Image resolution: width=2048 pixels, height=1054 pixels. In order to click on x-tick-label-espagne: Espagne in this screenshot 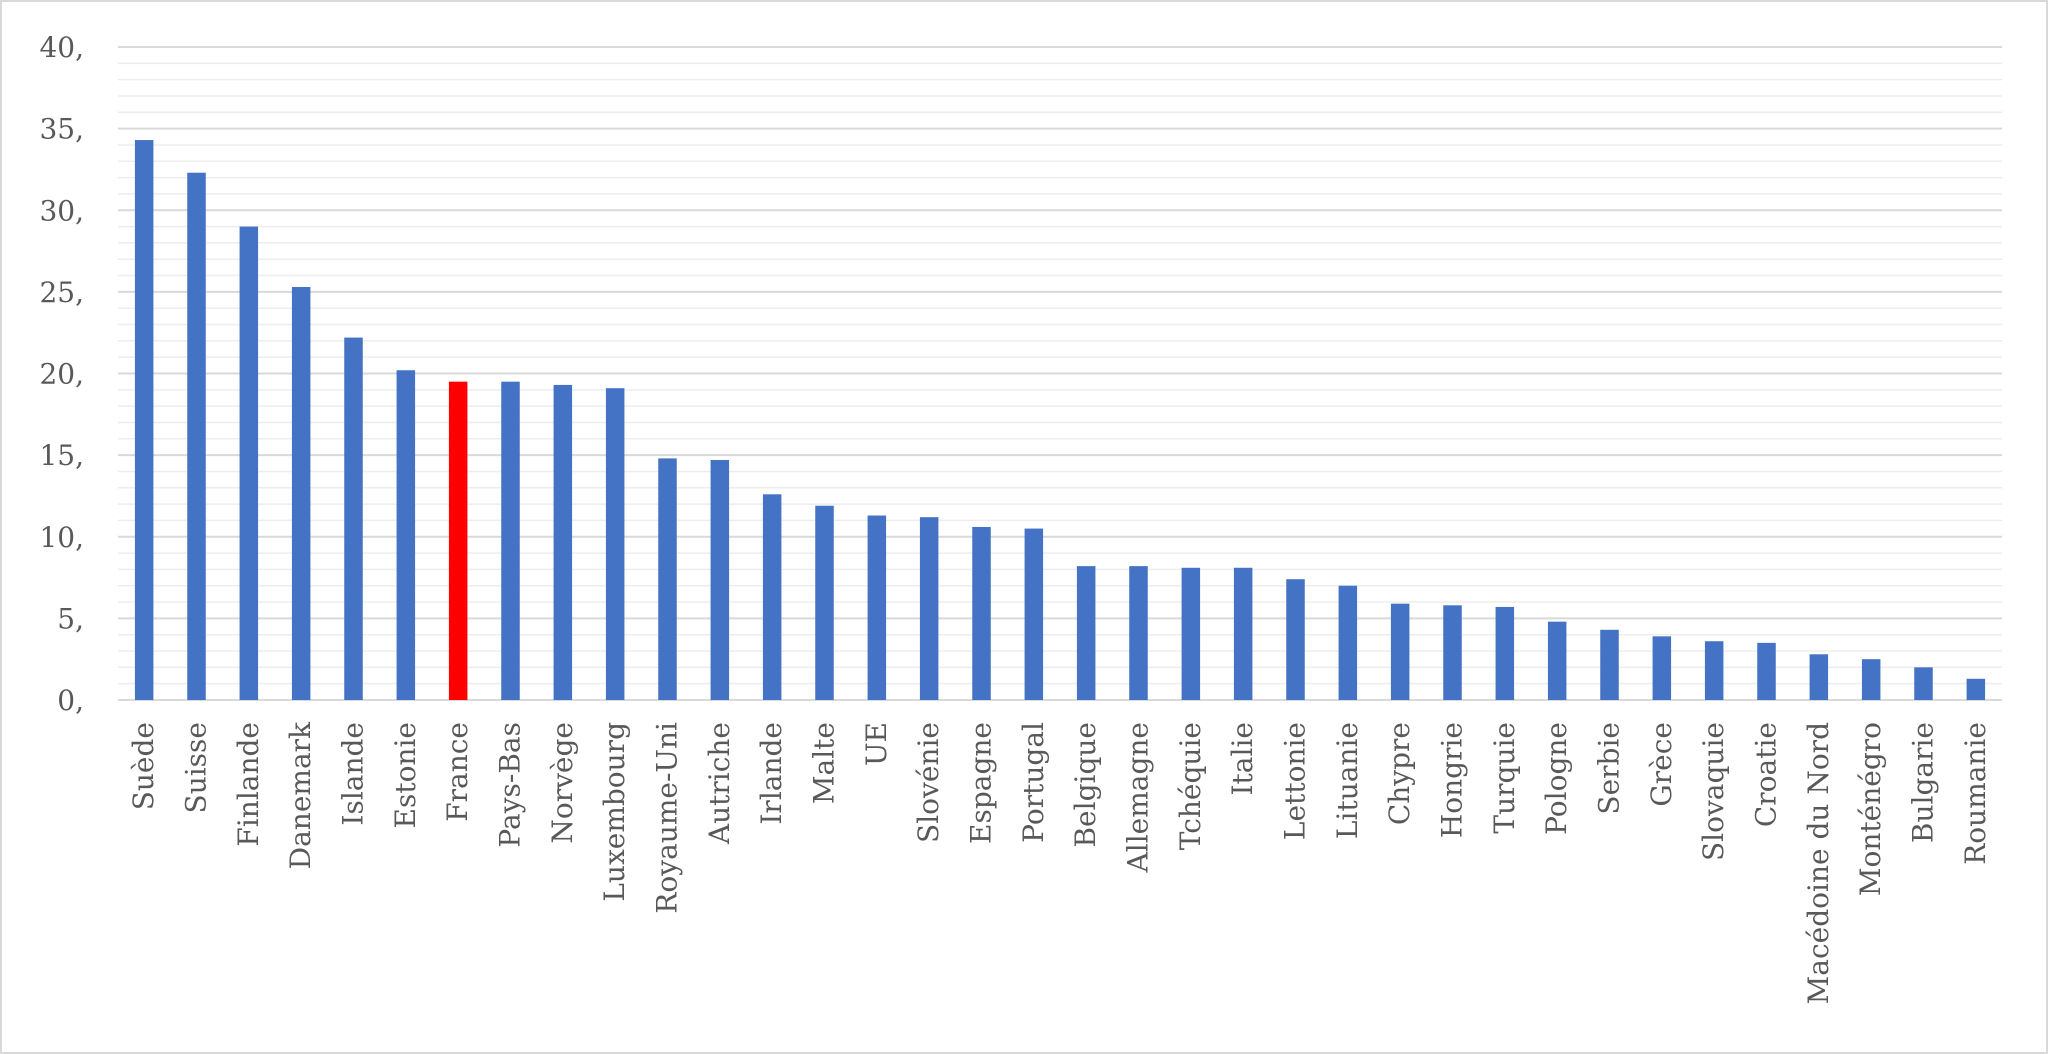, I will do `click(981, 783)`.